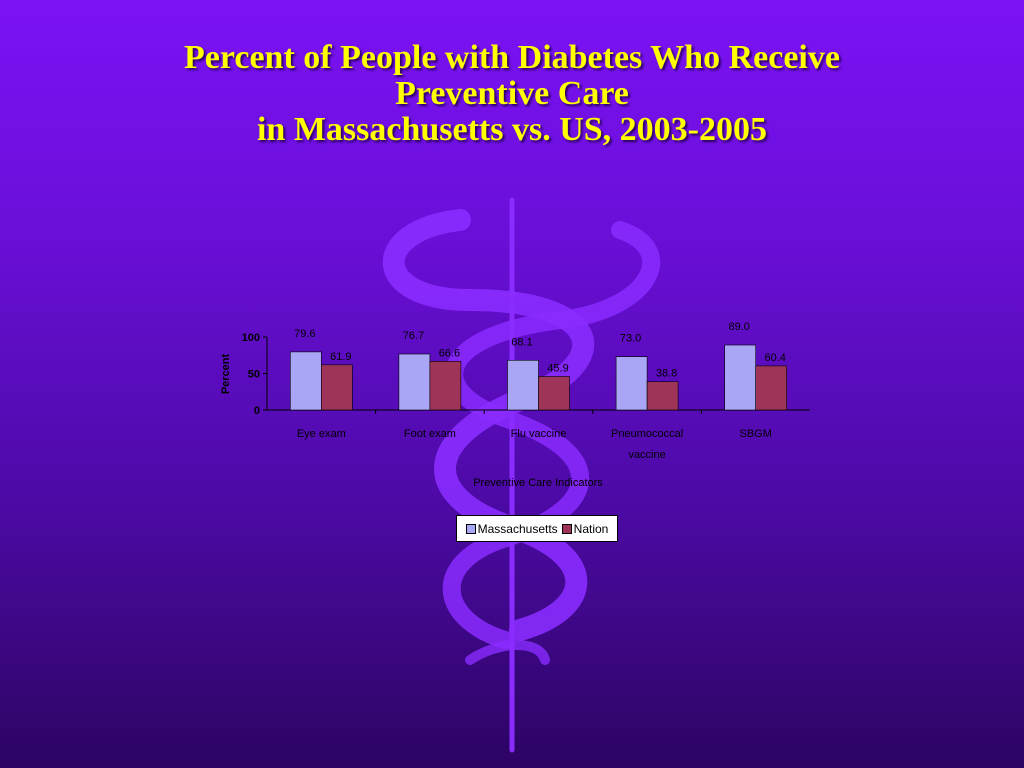 The image size is (1024, 768). I want to click on data-label-nation: 61.9, so click(340, 357).